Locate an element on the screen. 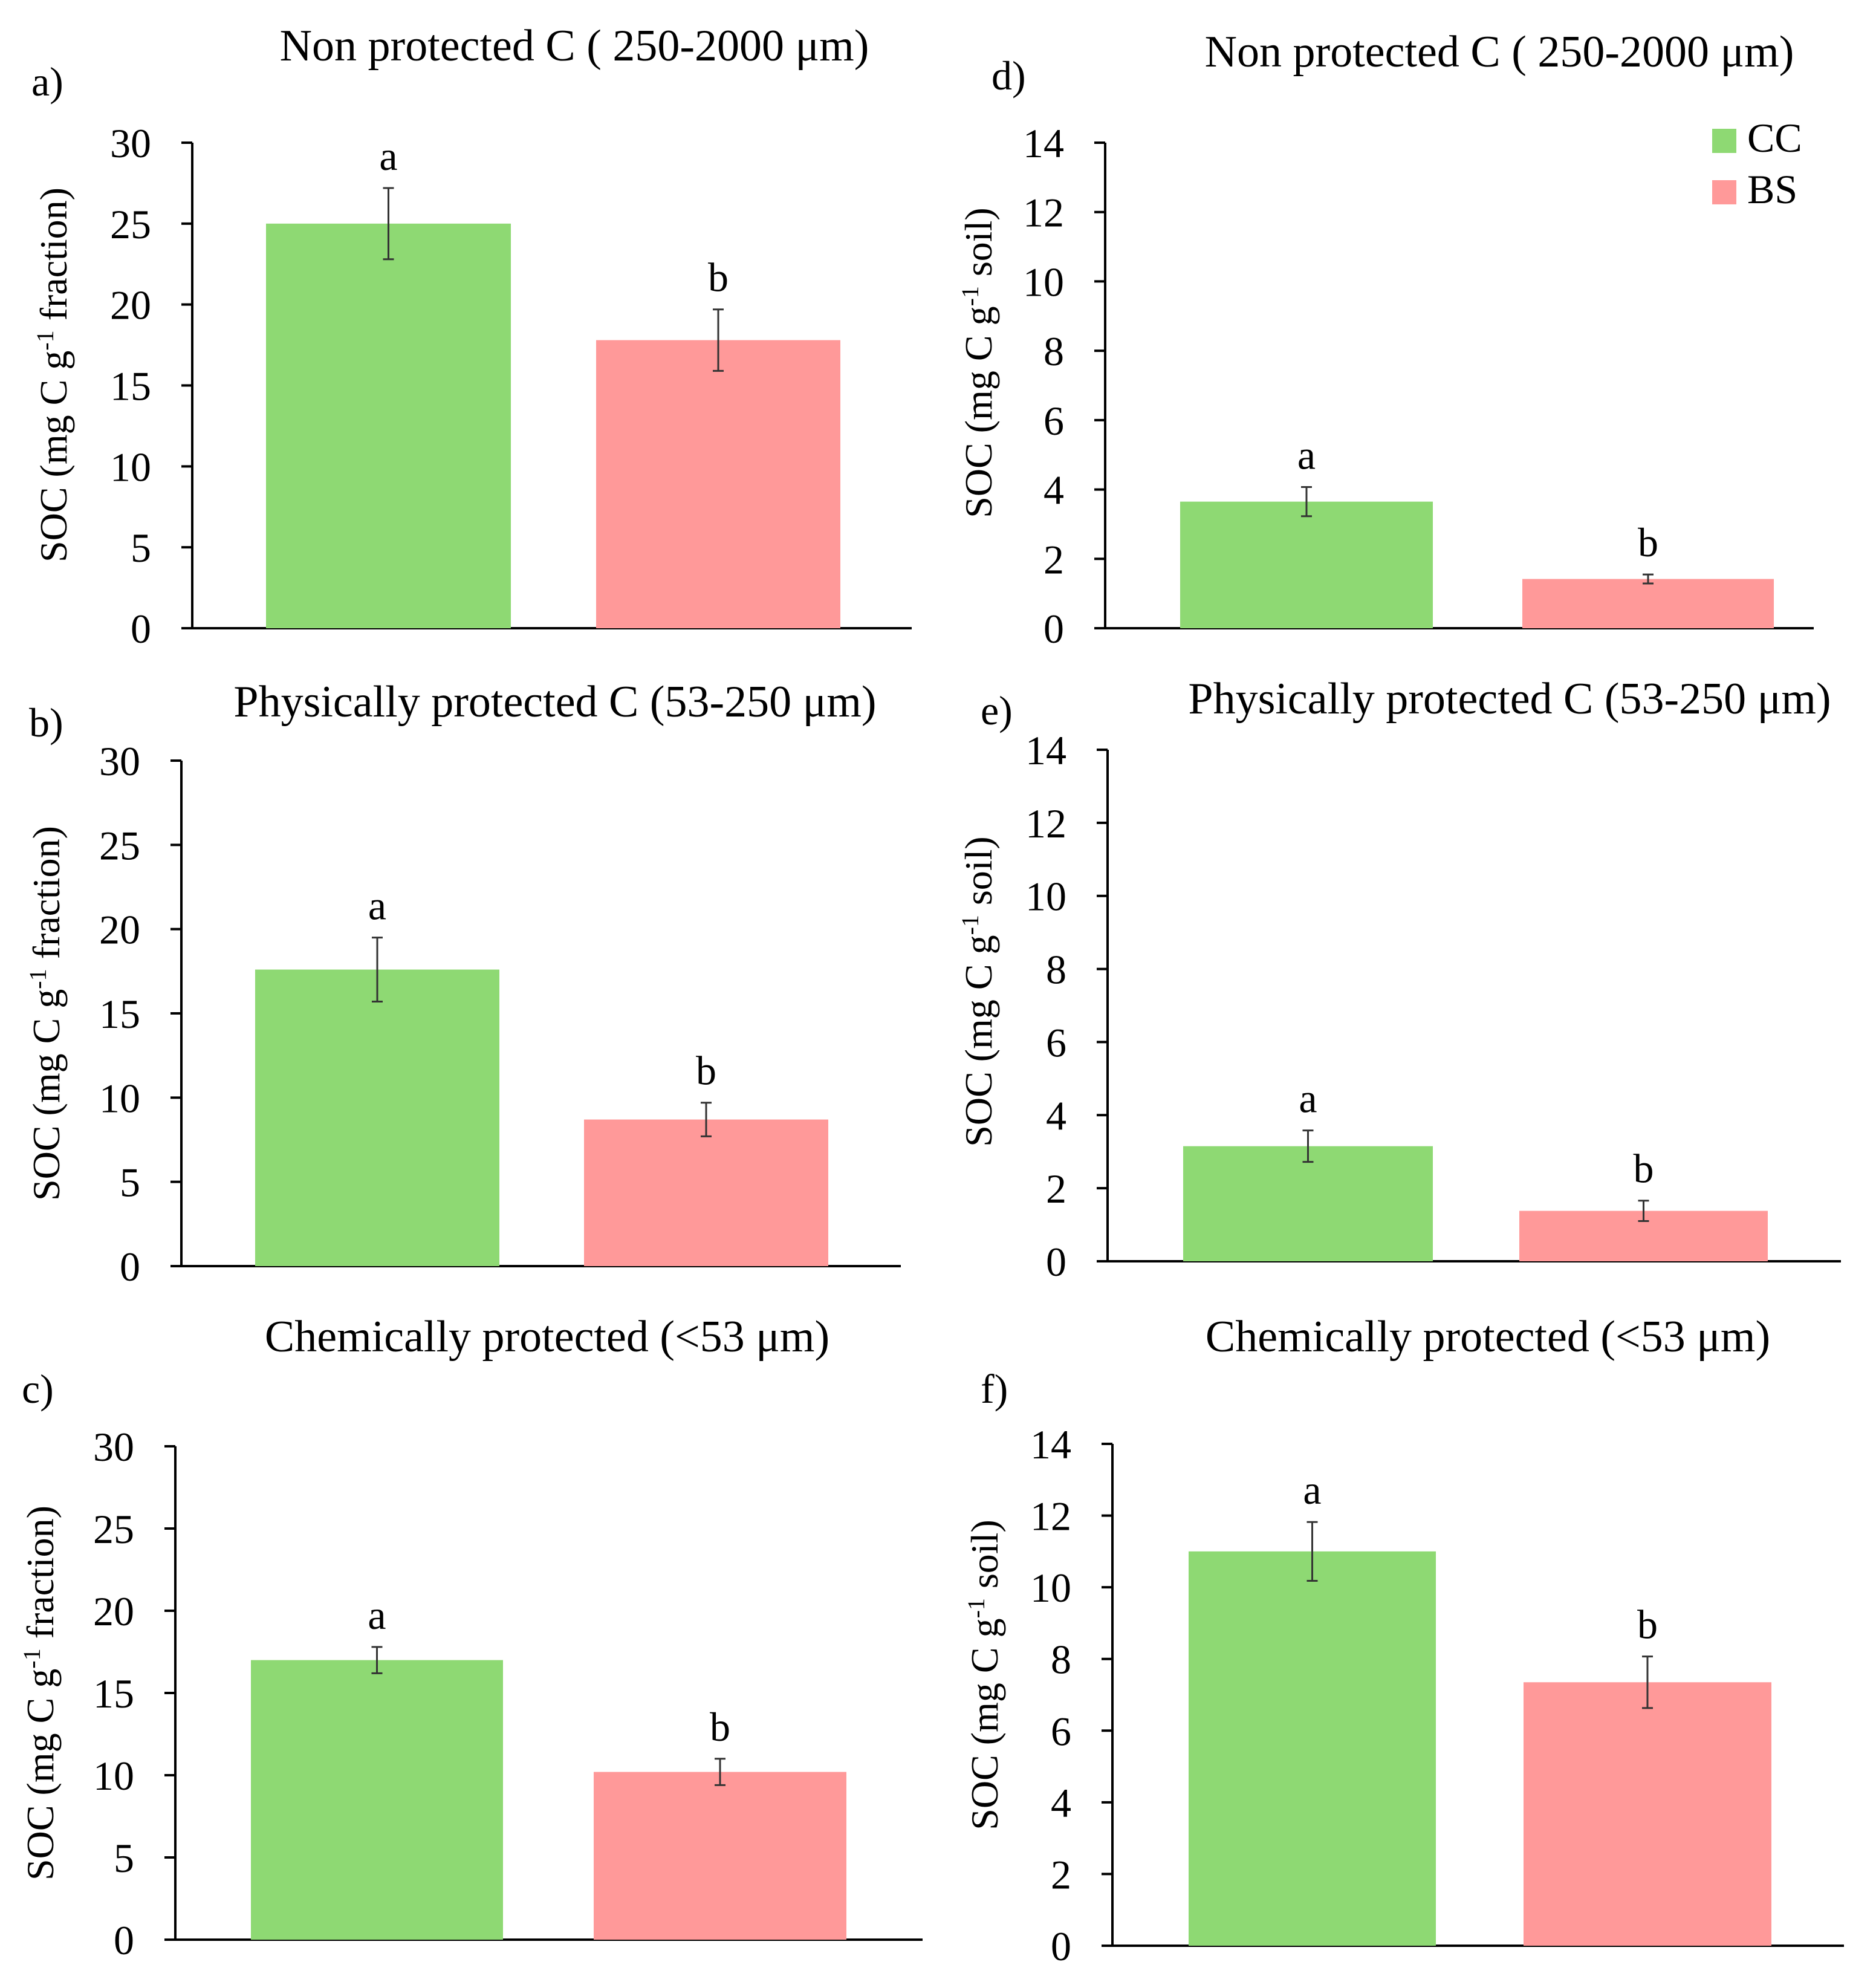 This screenshot has width=1876, height=1982. panel-4-ytick-label: 0 is located at coordinates (1053, 629).